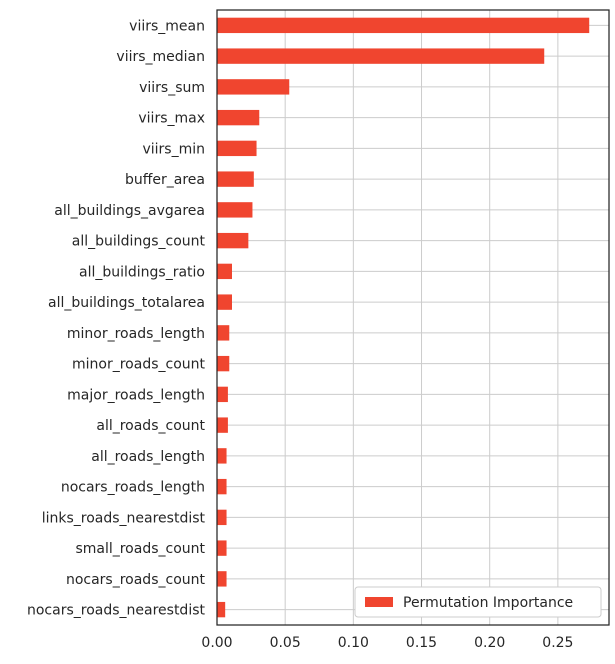 The image size is (615, 664). Describe the element at coordinates (142, 272) in the screenshot. I see `y-tick-label: all_buildings_ratio` at that location.